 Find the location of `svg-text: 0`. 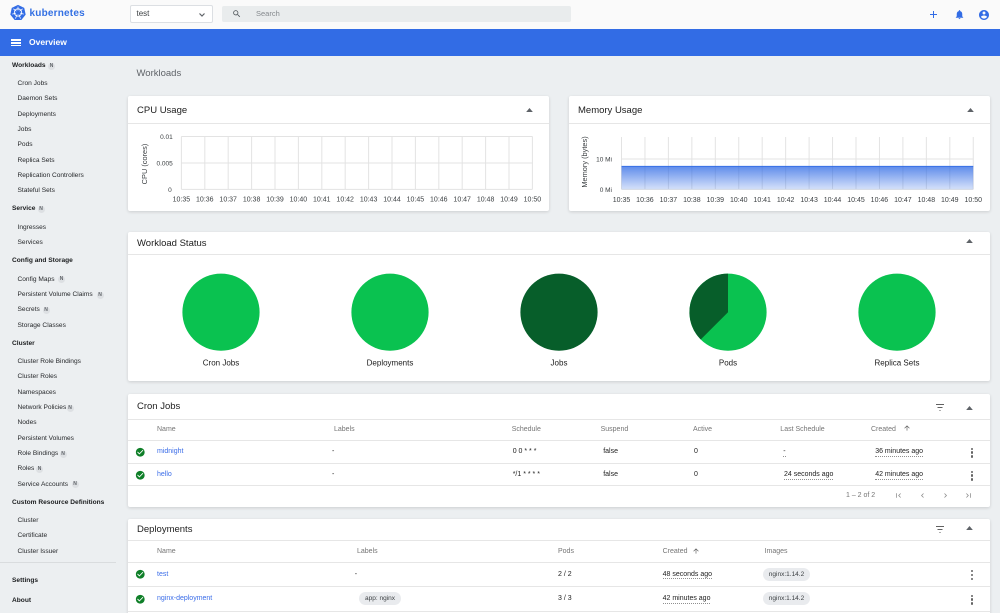

svg-text: 0 is located at coordinates (170, 190).